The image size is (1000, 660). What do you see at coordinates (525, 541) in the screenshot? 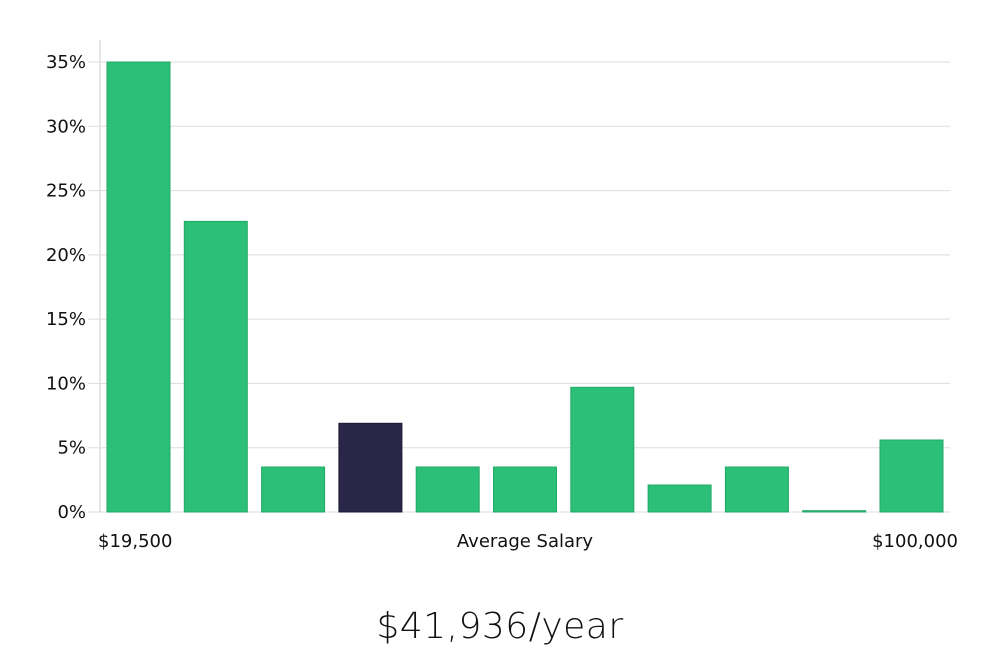
I see `x-axis-label: Average Salary` at bounding box center [525, 541].